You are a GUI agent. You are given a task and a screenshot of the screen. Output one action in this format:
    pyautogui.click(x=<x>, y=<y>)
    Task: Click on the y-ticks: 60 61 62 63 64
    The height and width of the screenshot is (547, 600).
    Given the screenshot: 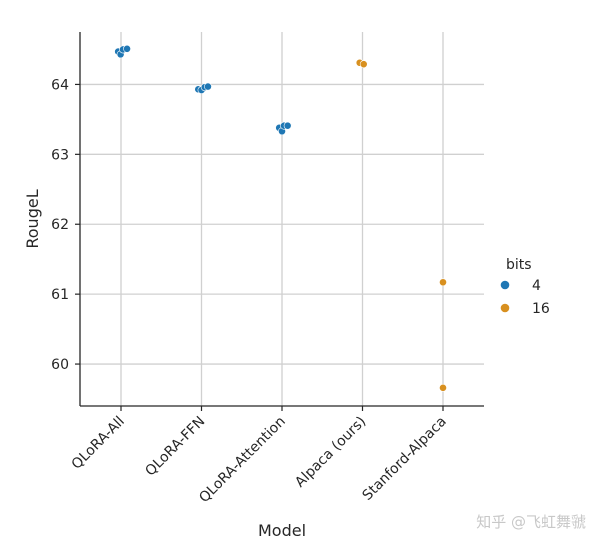 What is the action you would take?
    pyautogui.click(x=65, y=225)
    